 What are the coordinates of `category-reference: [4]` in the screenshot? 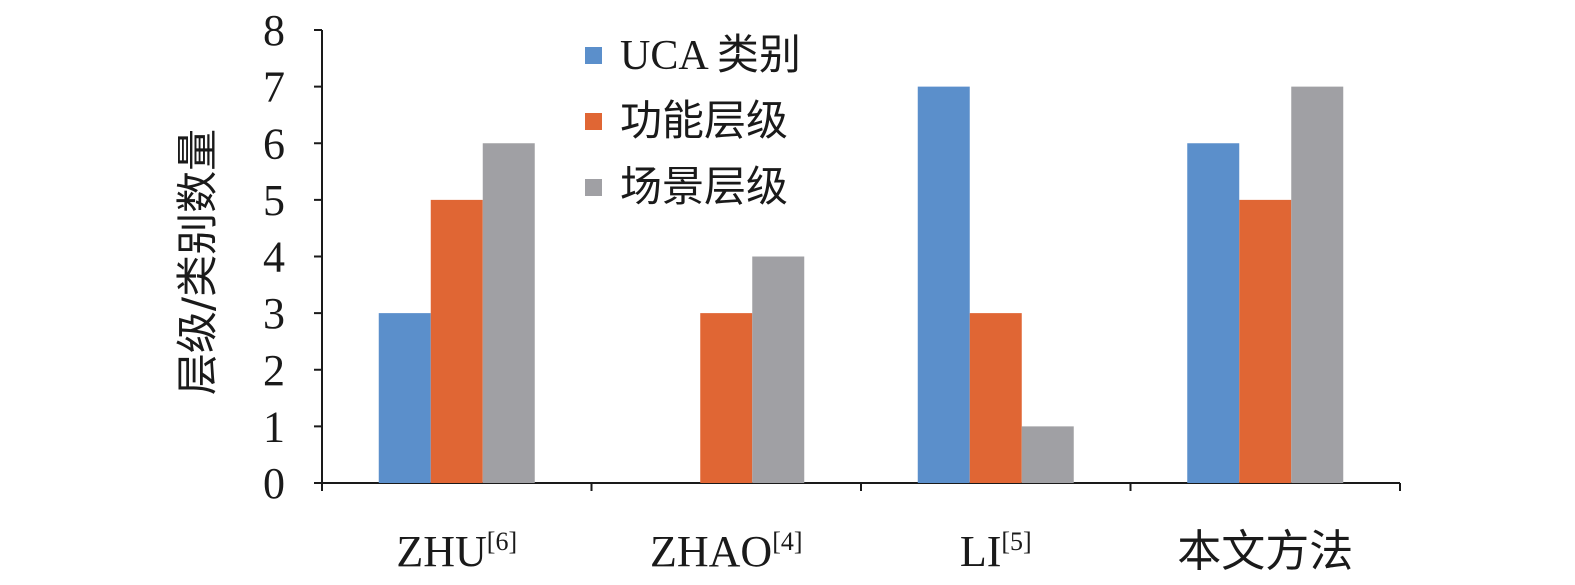 It's located at (787, 541).